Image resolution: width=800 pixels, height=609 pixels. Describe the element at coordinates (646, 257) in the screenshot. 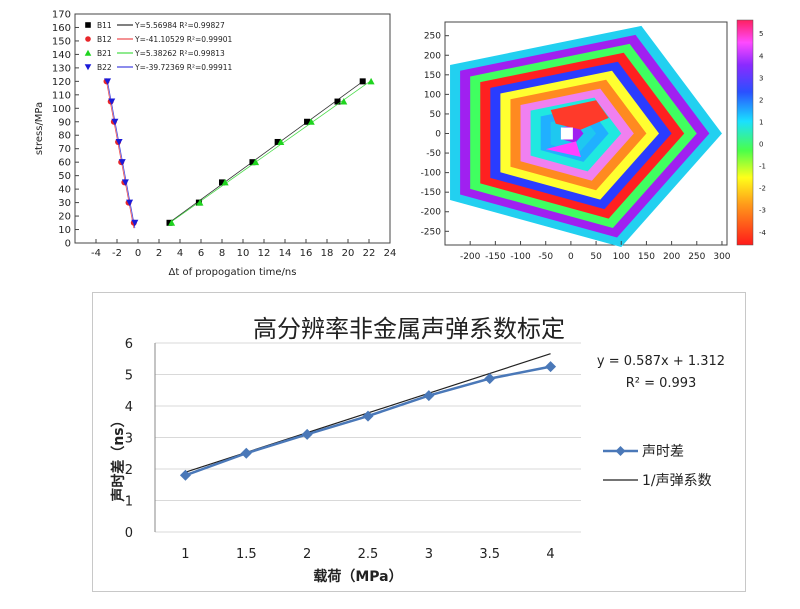

I see `x-tick-label: 150` at that location.